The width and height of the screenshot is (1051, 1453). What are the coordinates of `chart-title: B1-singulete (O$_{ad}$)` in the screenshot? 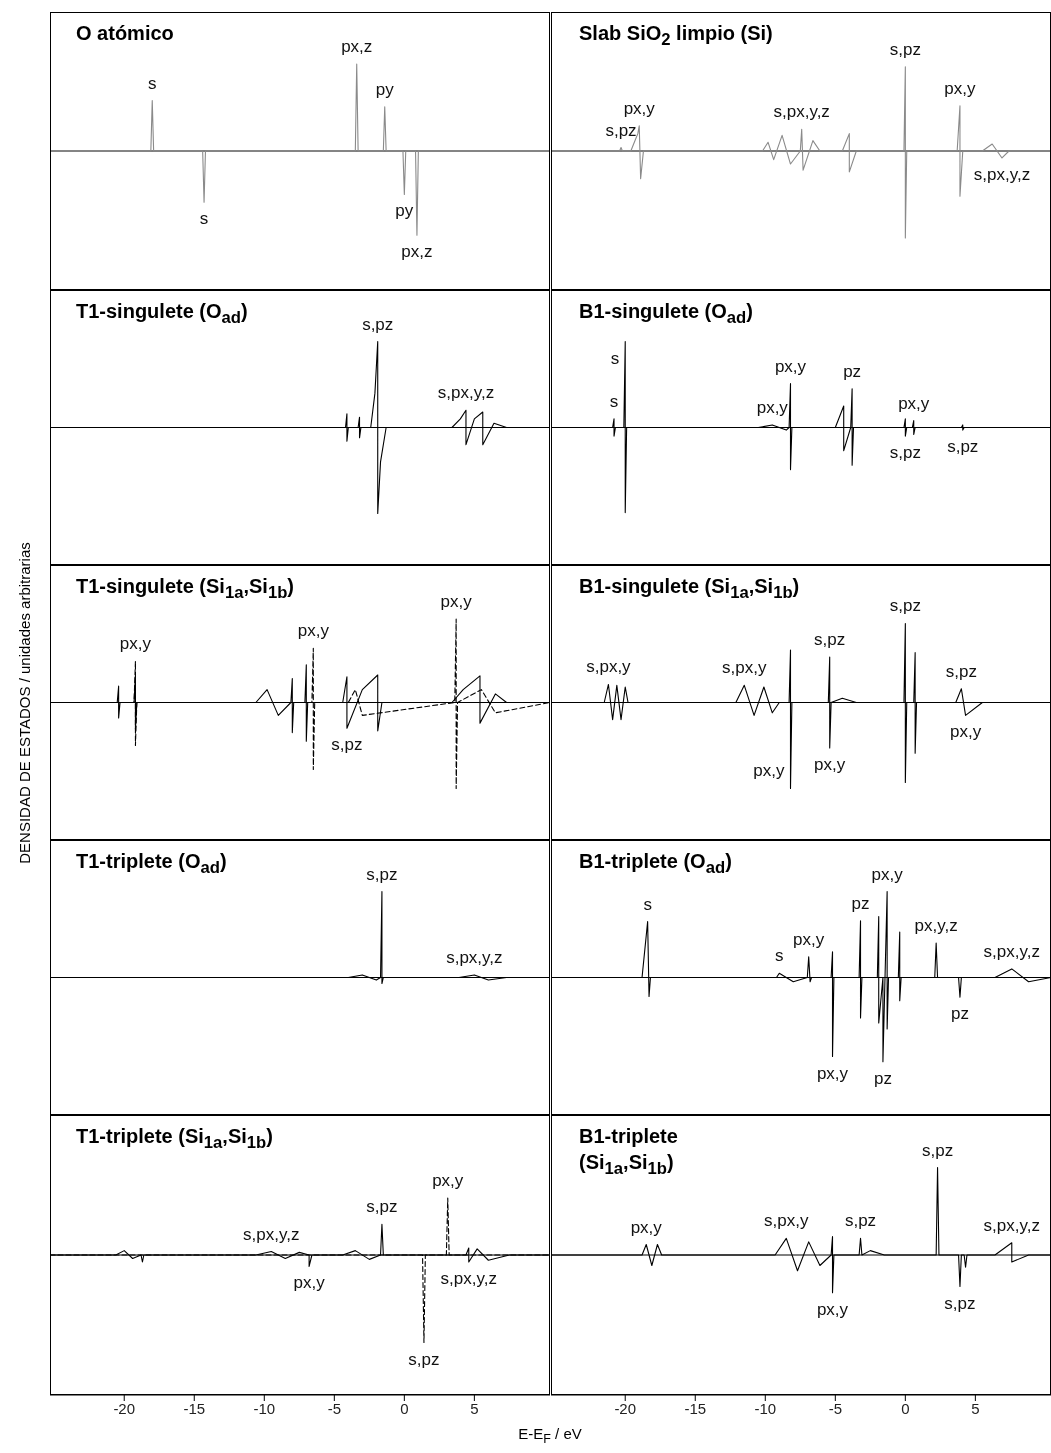 It's located at (666, 314).